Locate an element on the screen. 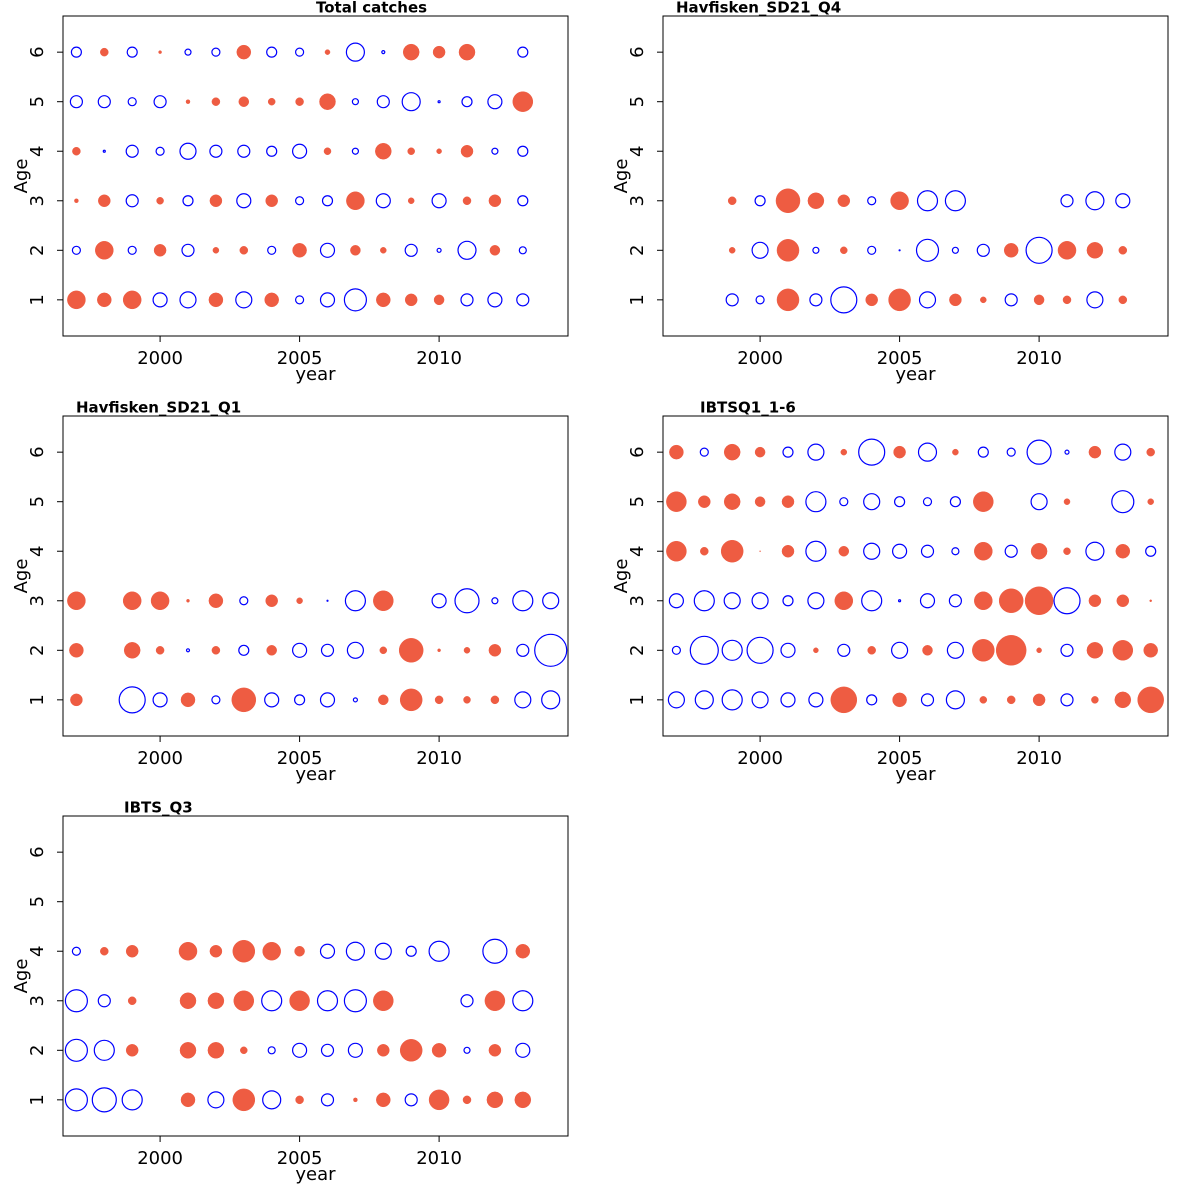 Image resolution: width=1200 pixels, height=1204 pixels. y-tick-label: 1 is located at coordinates (637, 299).